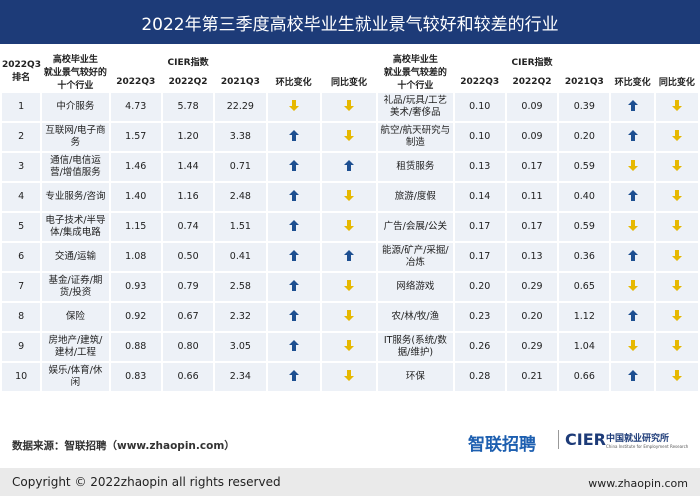  I want to click on cell: 0.83, so click(135, 377).